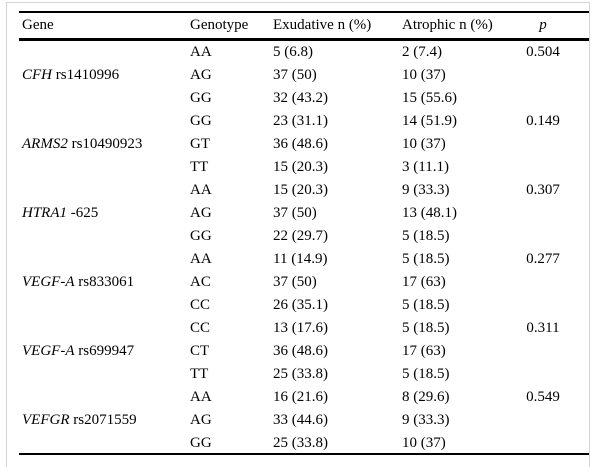 The height and width of the screenshot is (467, 602). I want to click on p-value-cell: 0.307, so click(543, 190).